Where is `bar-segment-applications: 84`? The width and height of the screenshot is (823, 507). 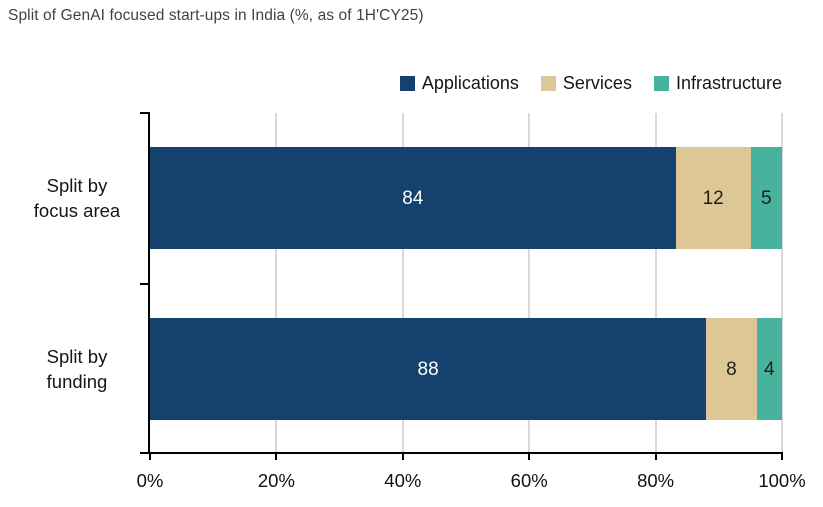
bar-segment-applications: 84 is located at coordinates (413, 198).